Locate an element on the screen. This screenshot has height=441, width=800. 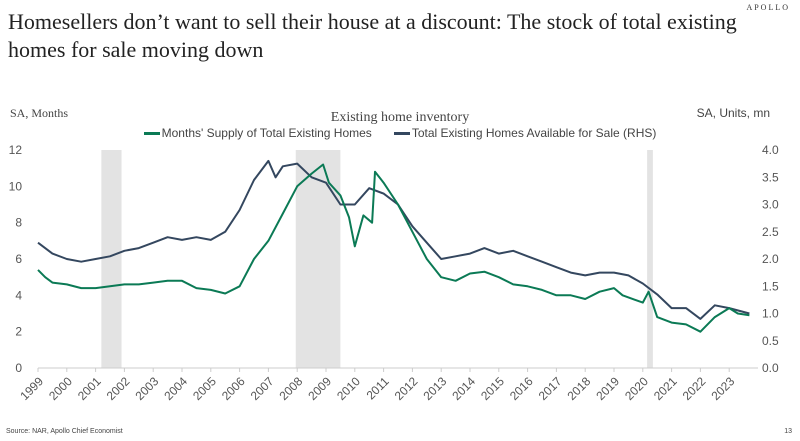
x-tick-label: 2005 is located at coordinates (204, 388).